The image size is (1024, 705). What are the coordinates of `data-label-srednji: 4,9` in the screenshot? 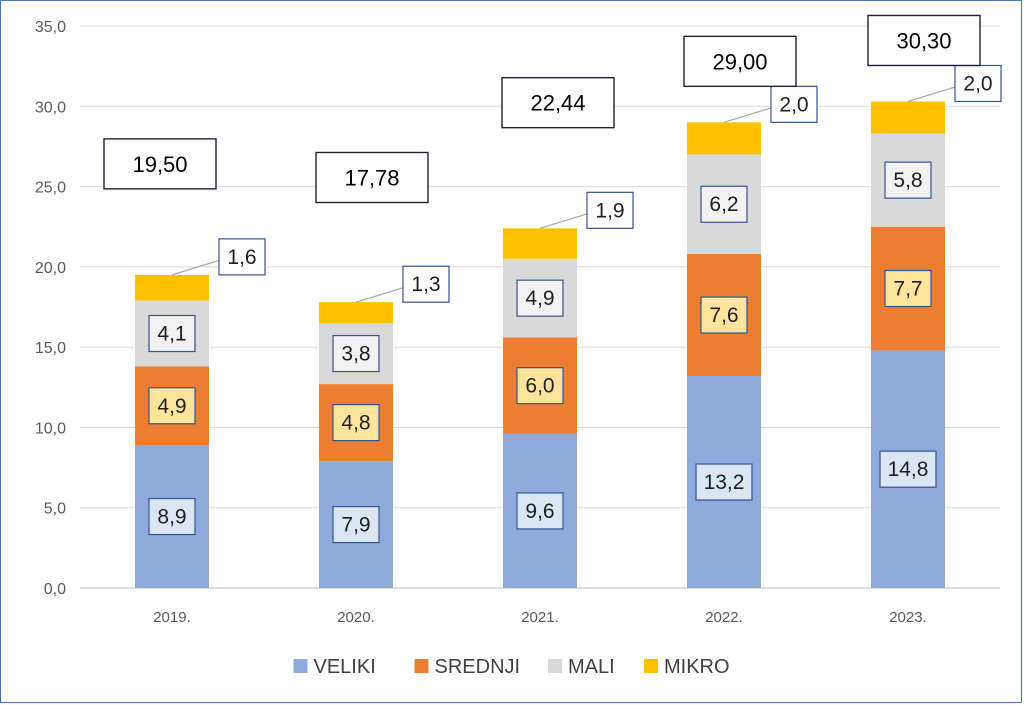 It's located at (171, 406).